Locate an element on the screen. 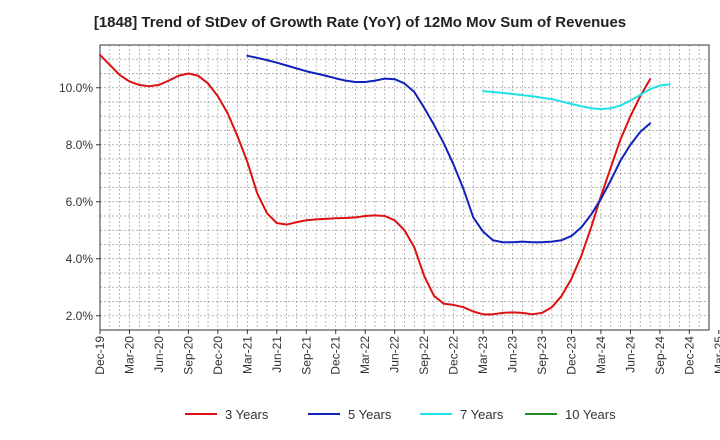 The height and width of the screenshot is (440, 720). x-tick-label: Jun-20 is located at coordinates (159, 354).